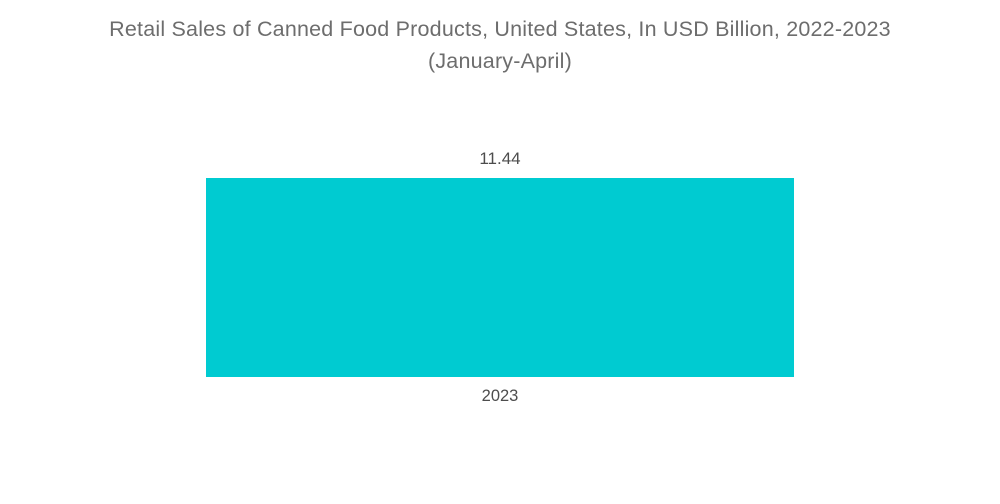 The width and height of the screenshot is (1000, 504). Describe the element at coordinates (500, 396) in the screenshot. I see `x-axis-label-2023: 2023` at that location.